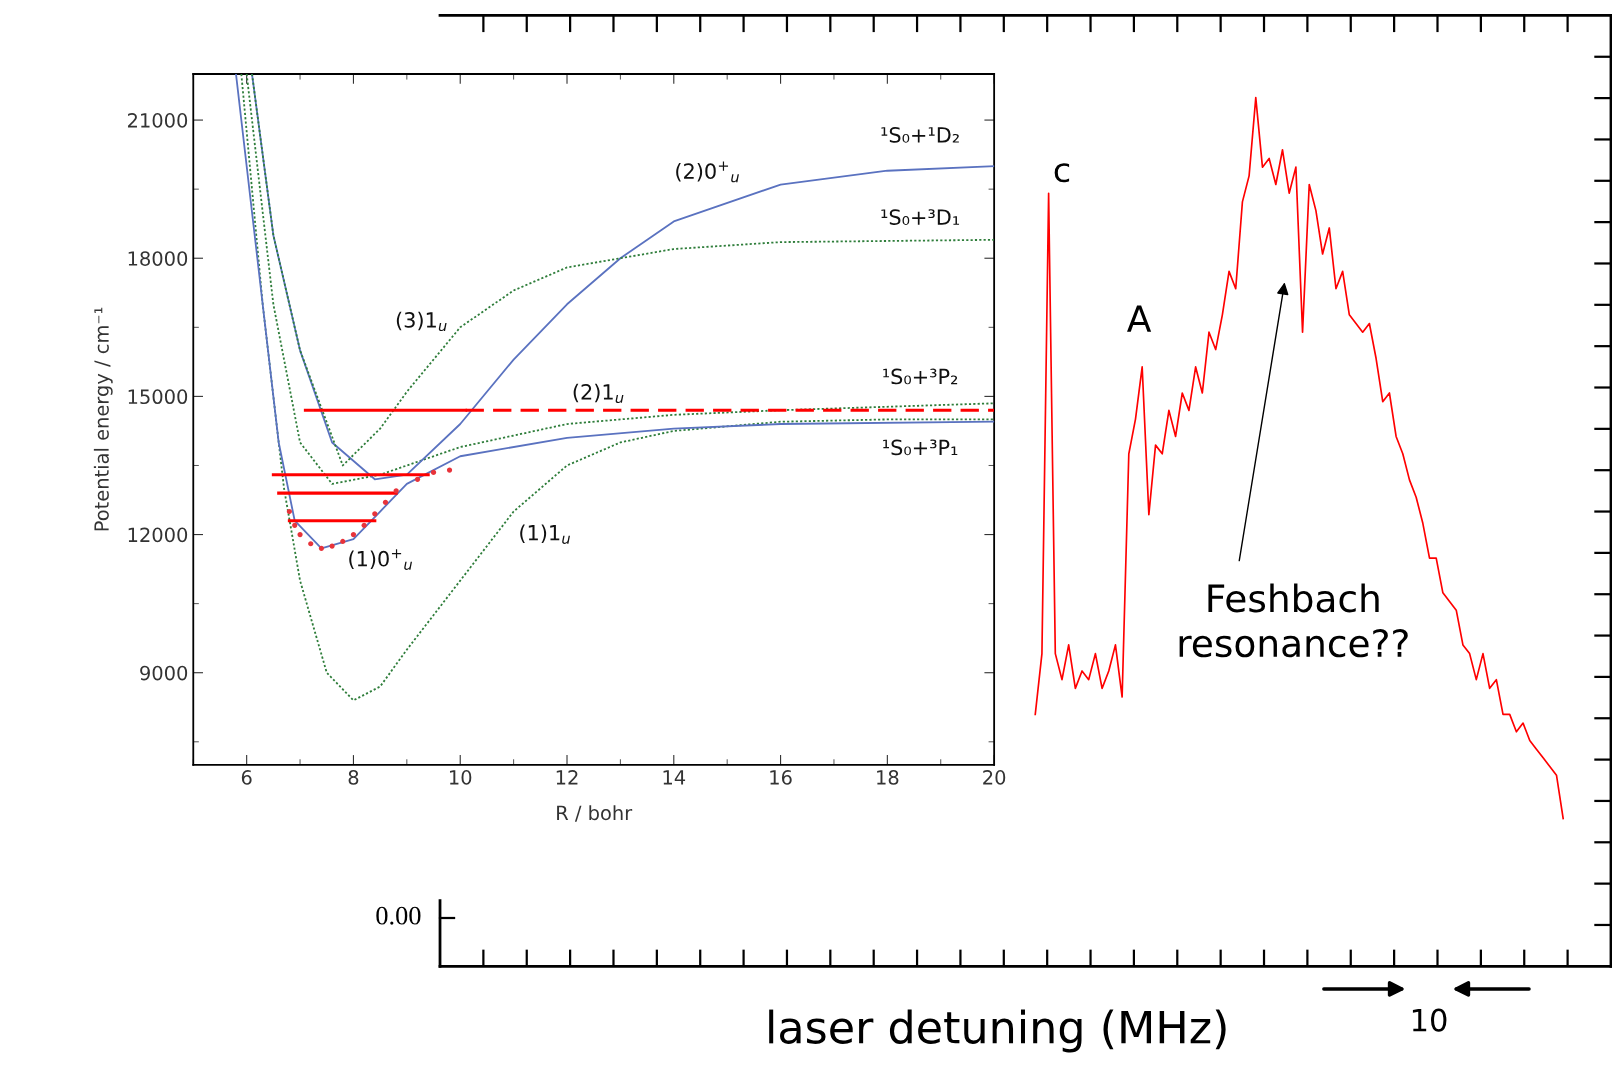 This screenshot has height=1065, width=1612. Describe the element at coordinates (920, 376) in the screenshot. I see `annotation: ¹S₀+³P₂` at that location.